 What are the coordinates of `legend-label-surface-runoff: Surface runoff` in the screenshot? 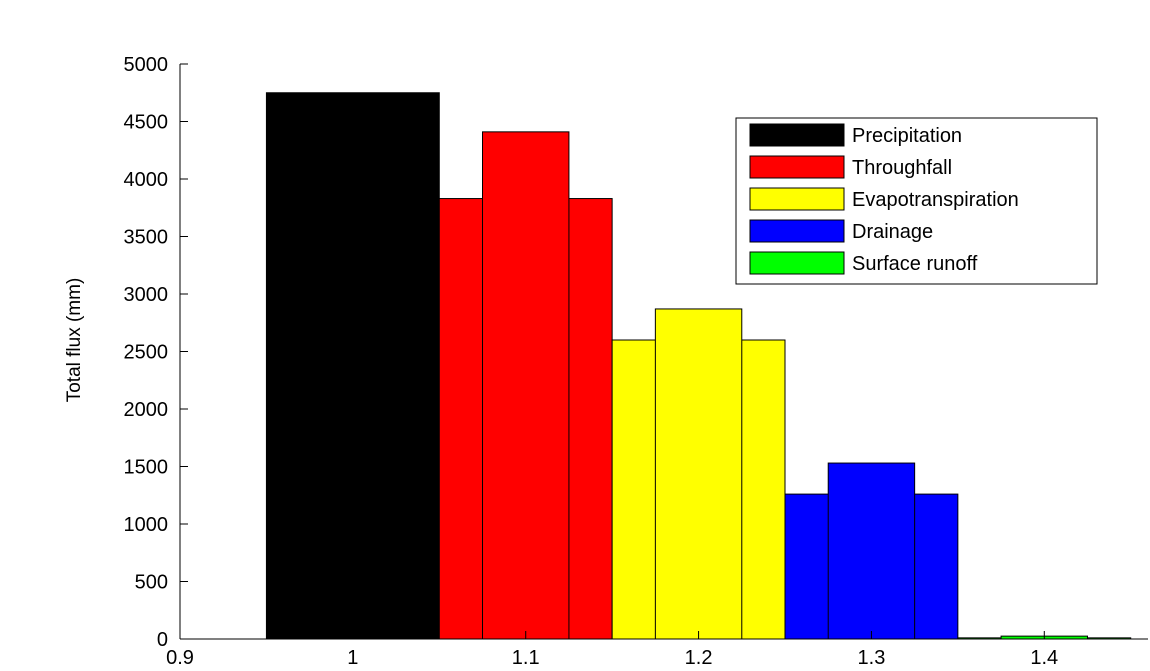 It's located at (915, 264).